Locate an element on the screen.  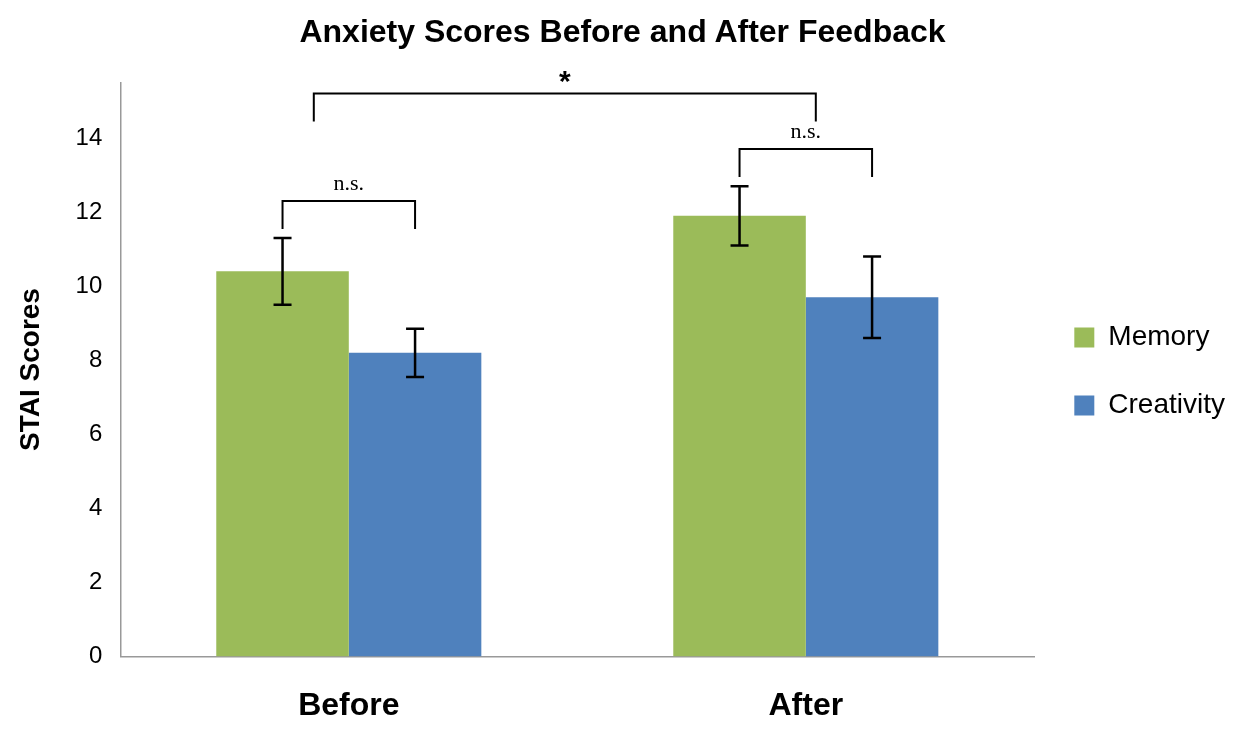
y-tick-label: 14 is located at coordinates (89, 136).